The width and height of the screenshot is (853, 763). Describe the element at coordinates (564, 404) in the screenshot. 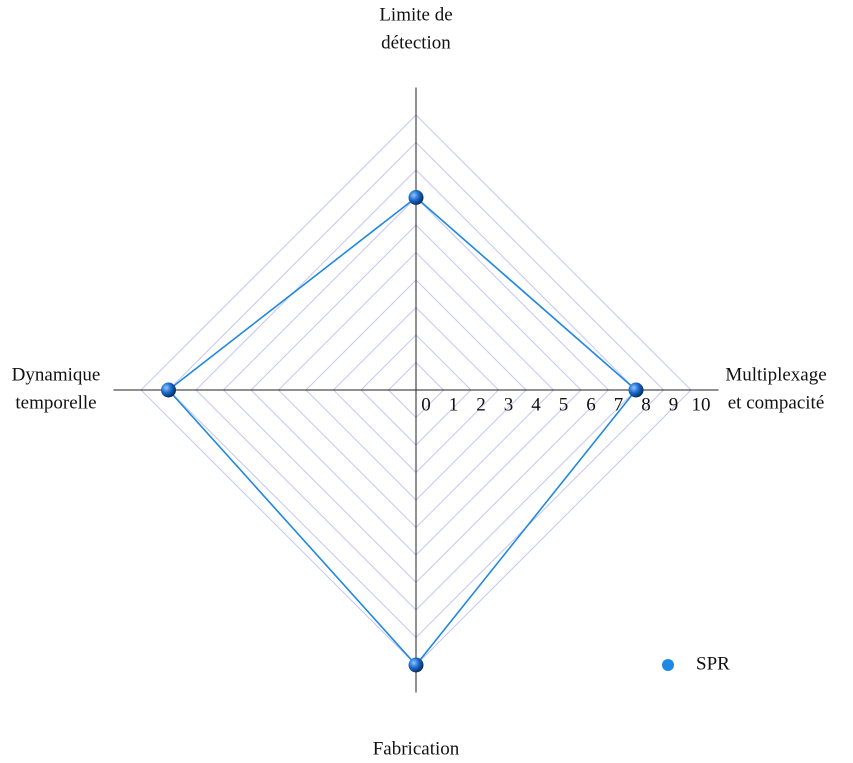

I see `r-tick-label: 5` at that location.